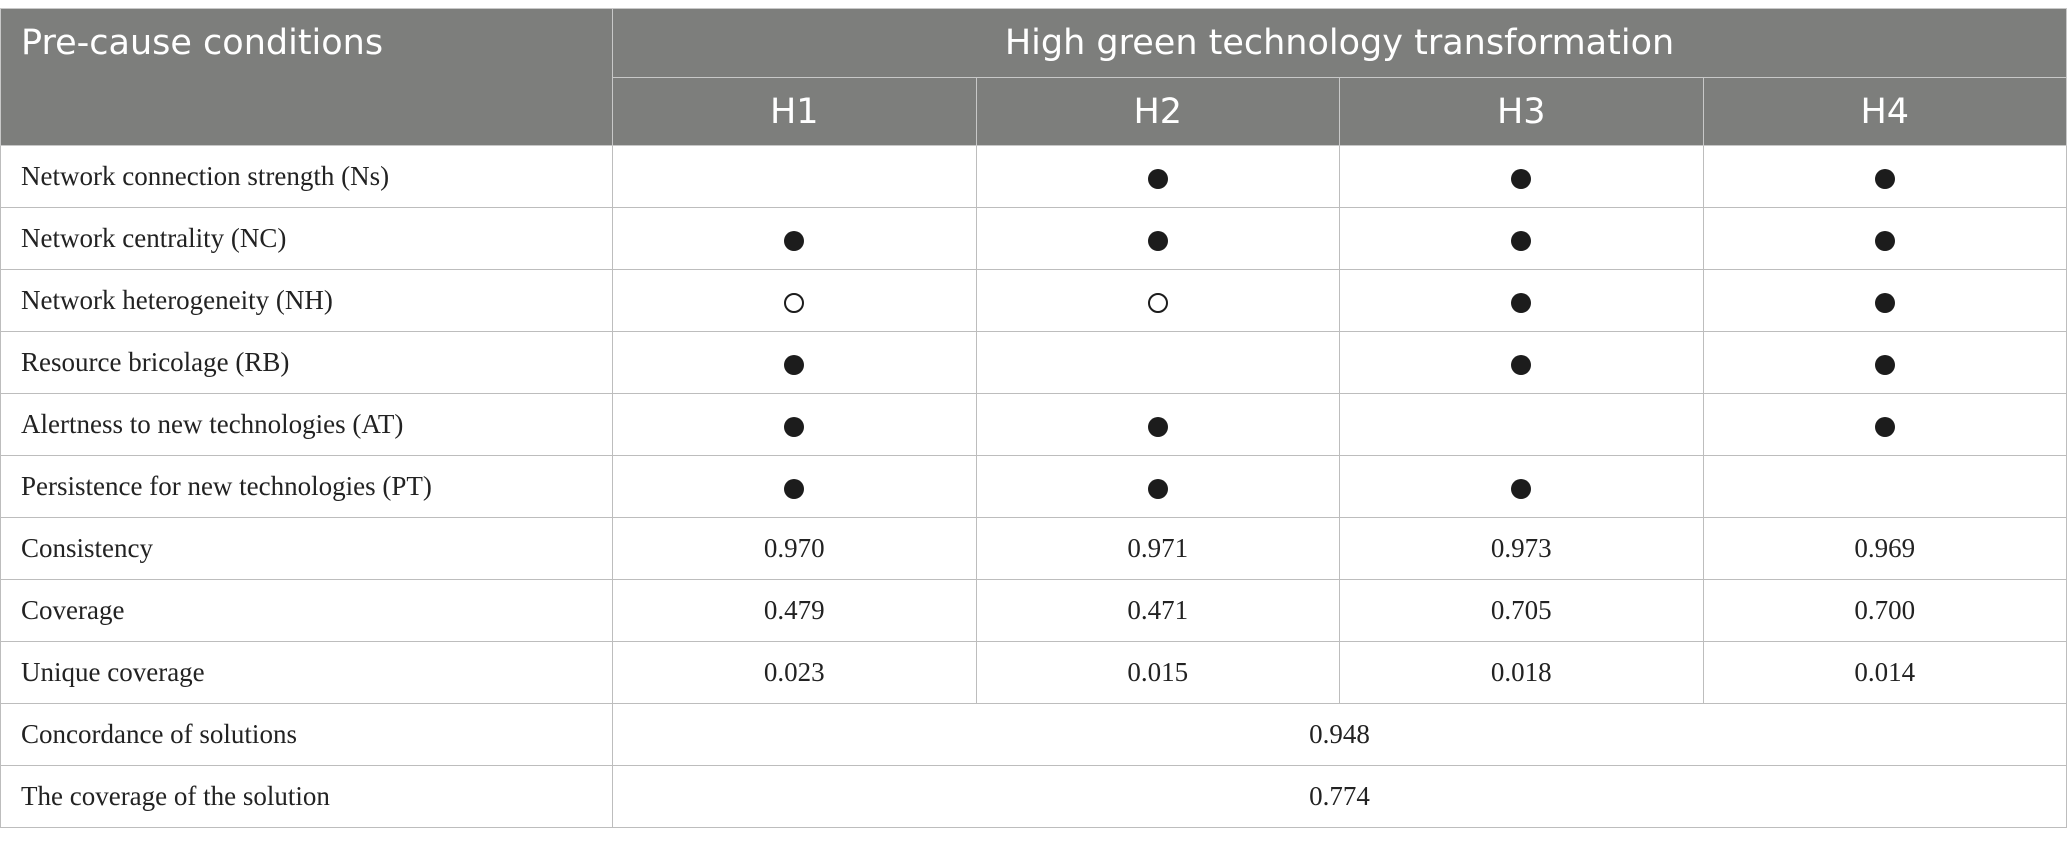  Describe the element at coordinates (1884, 610) in the screenshot. I see `metric-value: 0.700` at that location.